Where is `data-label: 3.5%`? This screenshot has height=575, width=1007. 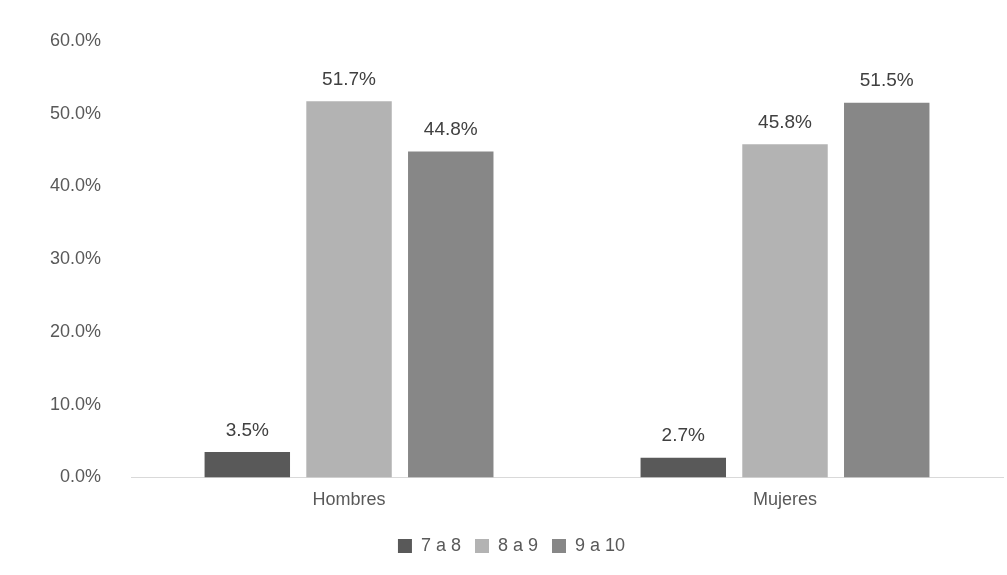 data-label: 3.5% is located at coordinates (247, 429).